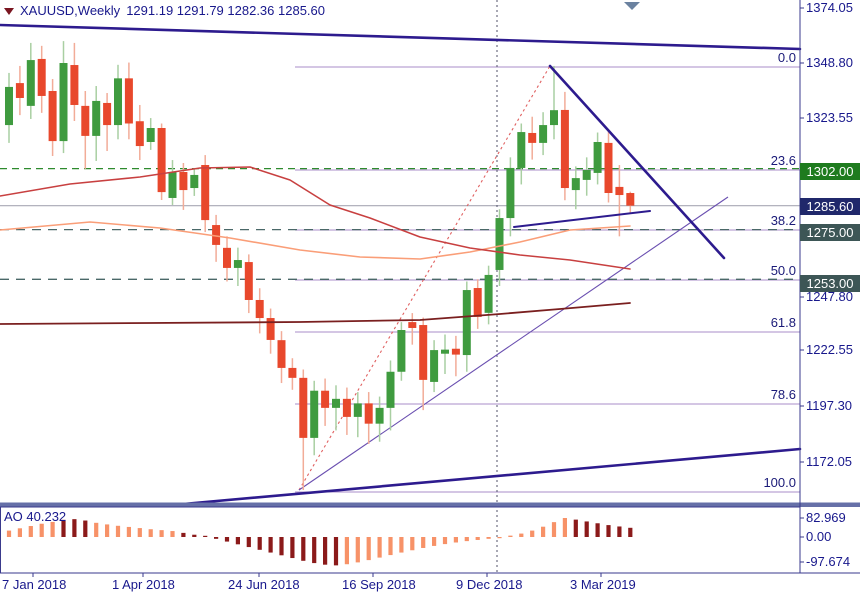 Image resolution: width=860 pixels, height=596 pixels. Describe the element at coordinates (830, 171) in the screenshot. I see `price-badge-1302.00: 1302.00` at that location.